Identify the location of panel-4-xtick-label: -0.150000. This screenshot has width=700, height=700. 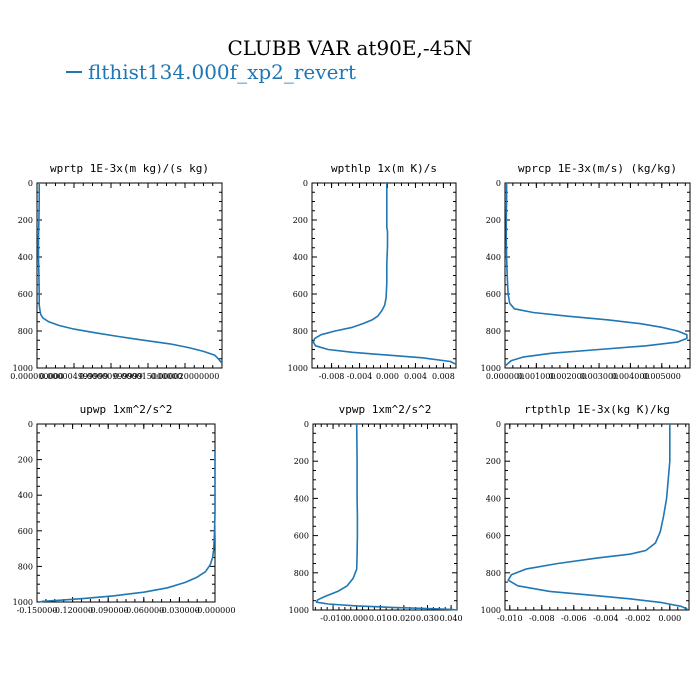
(37, 610).